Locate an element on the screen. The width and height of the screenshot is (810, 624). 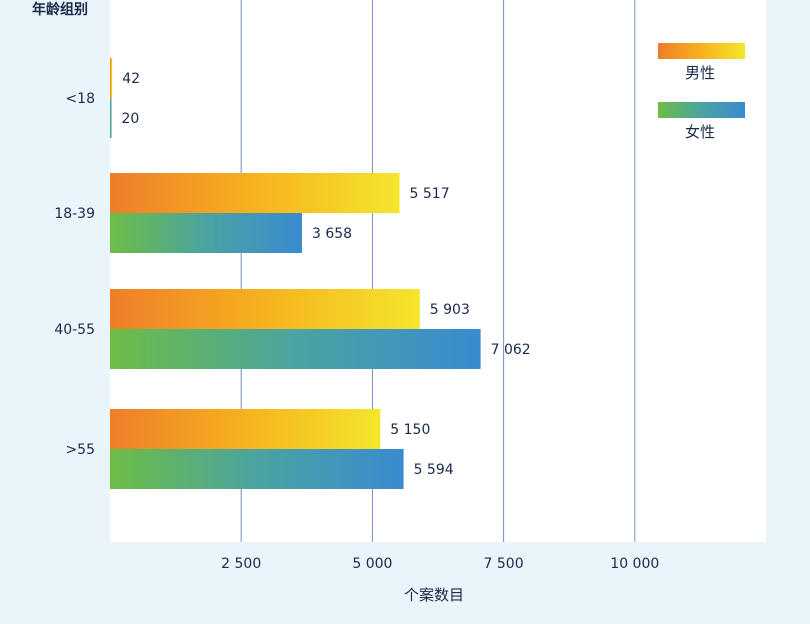
data-label: 5 903 is located at coordinates (450, 310).